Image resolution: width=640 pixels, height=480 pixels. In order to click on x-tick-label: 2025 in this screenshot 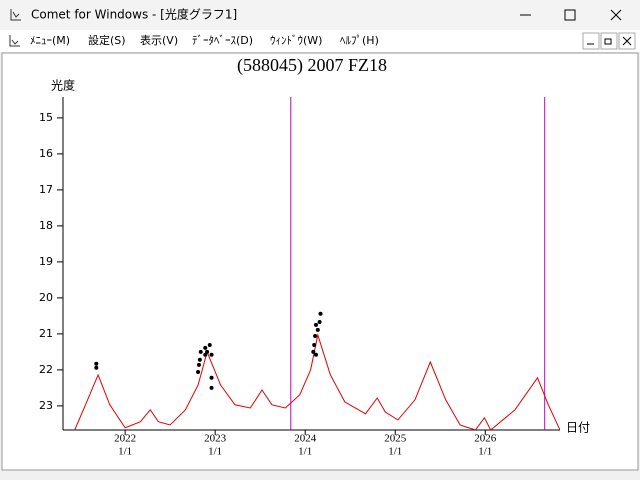, I will do `click(395, 439)`.